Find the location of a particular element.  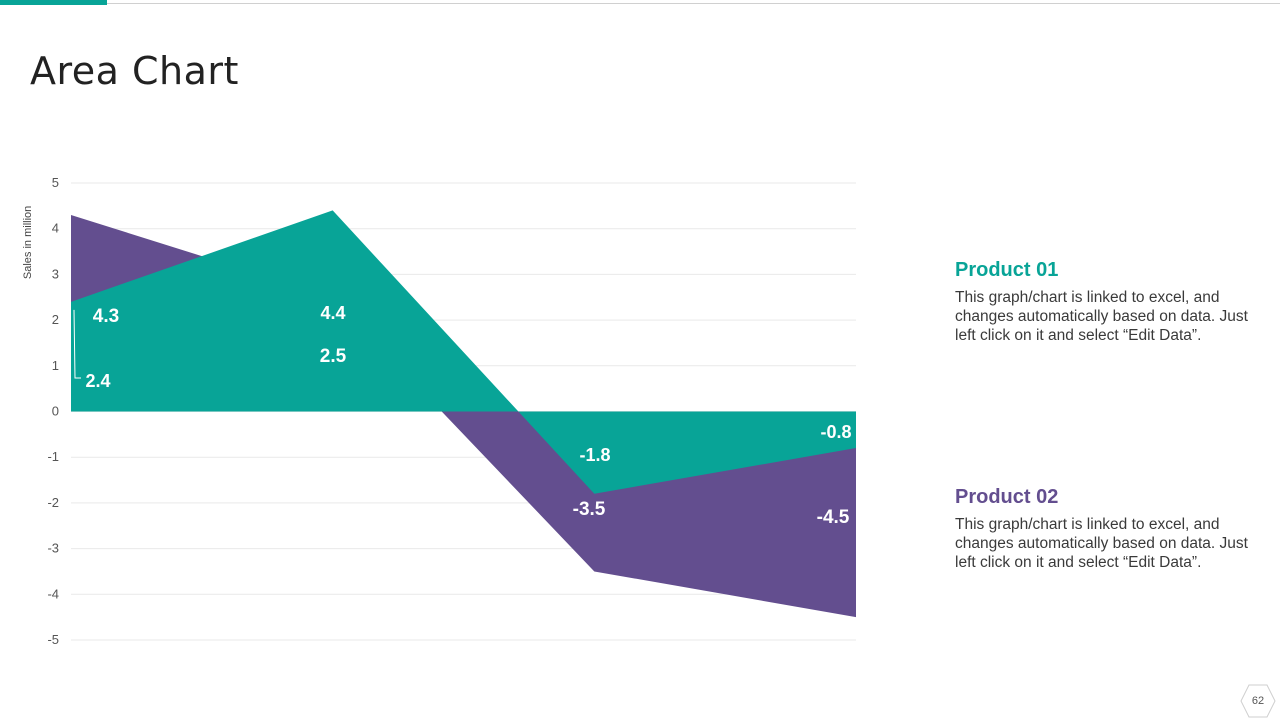

legend-title-product-01: Product 01 is located at coordinates (1007, 270).